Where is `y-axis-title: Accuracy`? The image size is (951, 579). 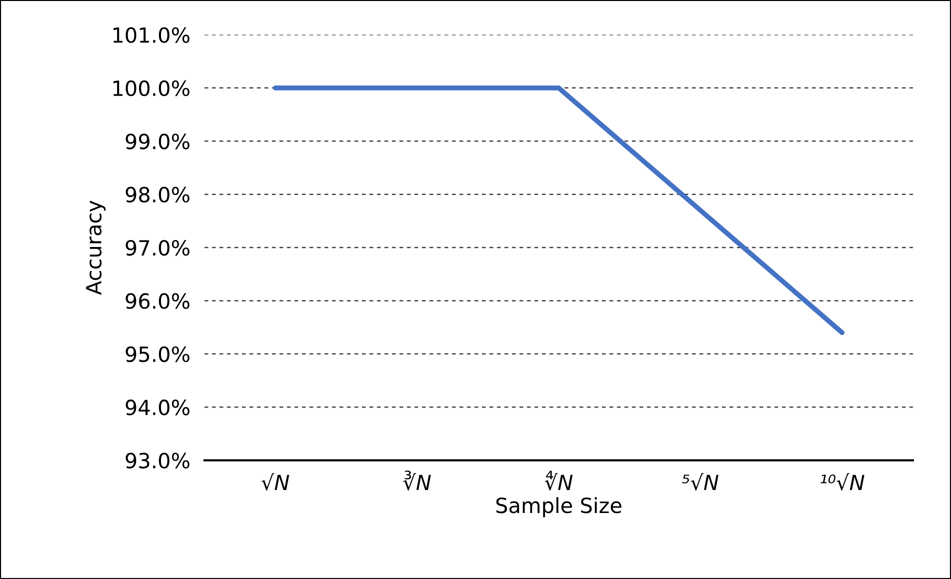
y-axis-title: Accuracy is located at coordinates (96, 247).